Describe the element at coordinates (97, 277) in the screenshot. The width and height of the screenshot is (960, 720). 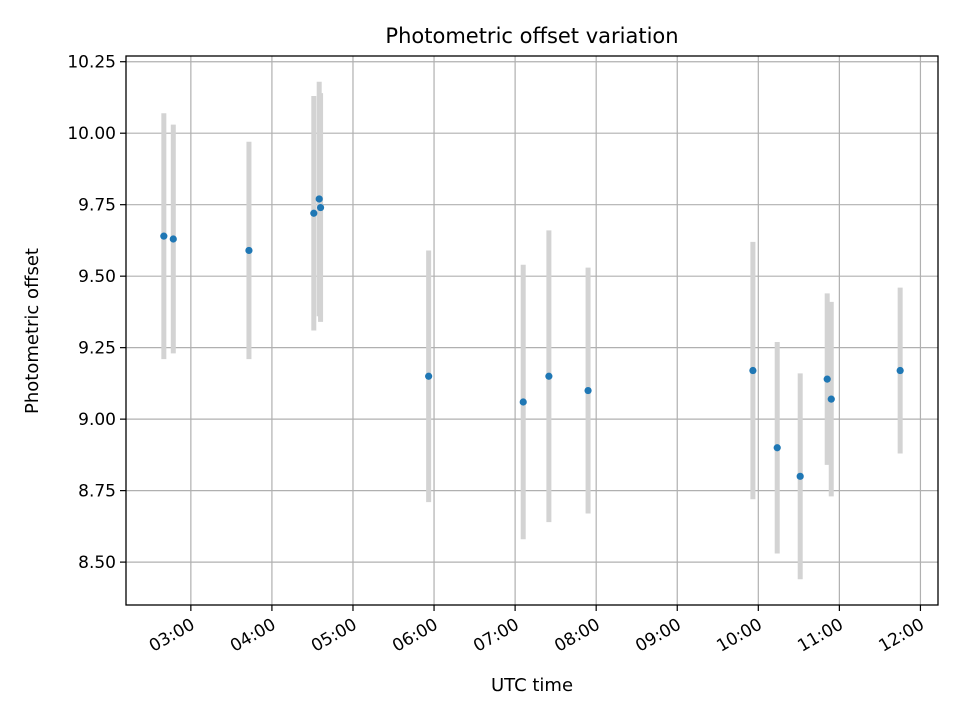
I see `y-tick-label: 9.50` at that location.